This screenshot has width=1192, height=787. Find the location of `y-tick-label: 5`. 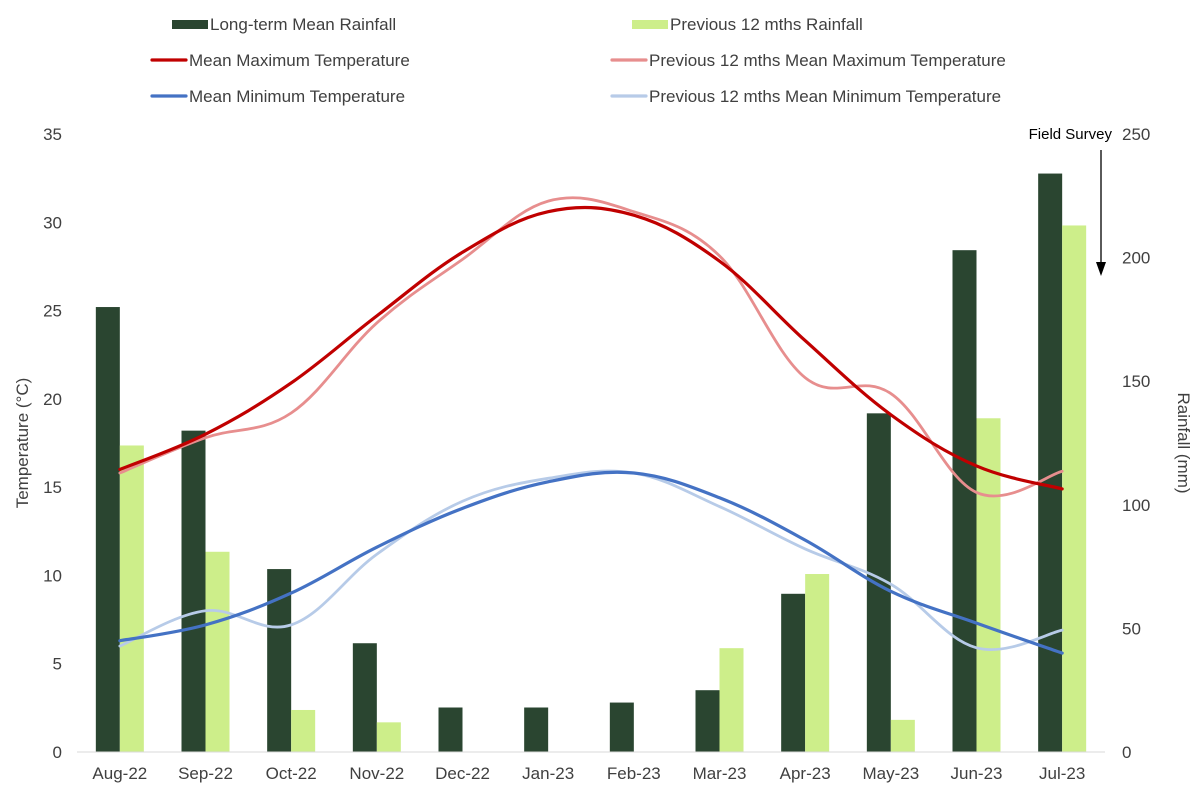

y-tick-label: 5 is located at coordinates (57, 664).